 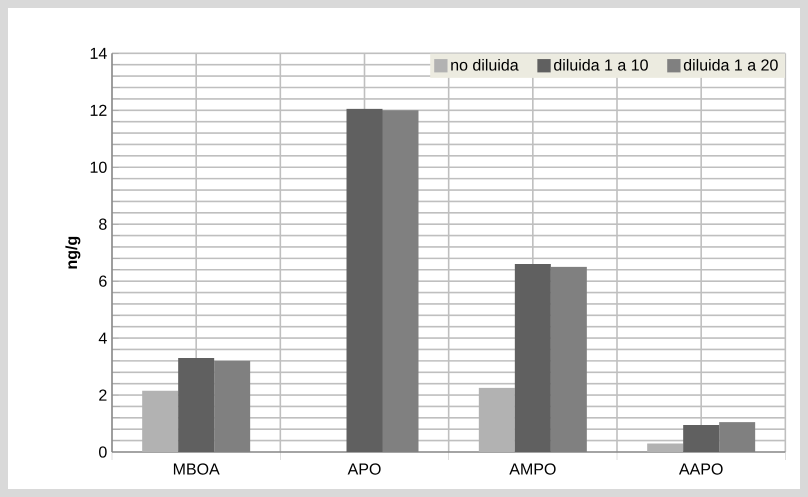 I want to click on x-tick-label: AAPO, so click(x=700, y=469).